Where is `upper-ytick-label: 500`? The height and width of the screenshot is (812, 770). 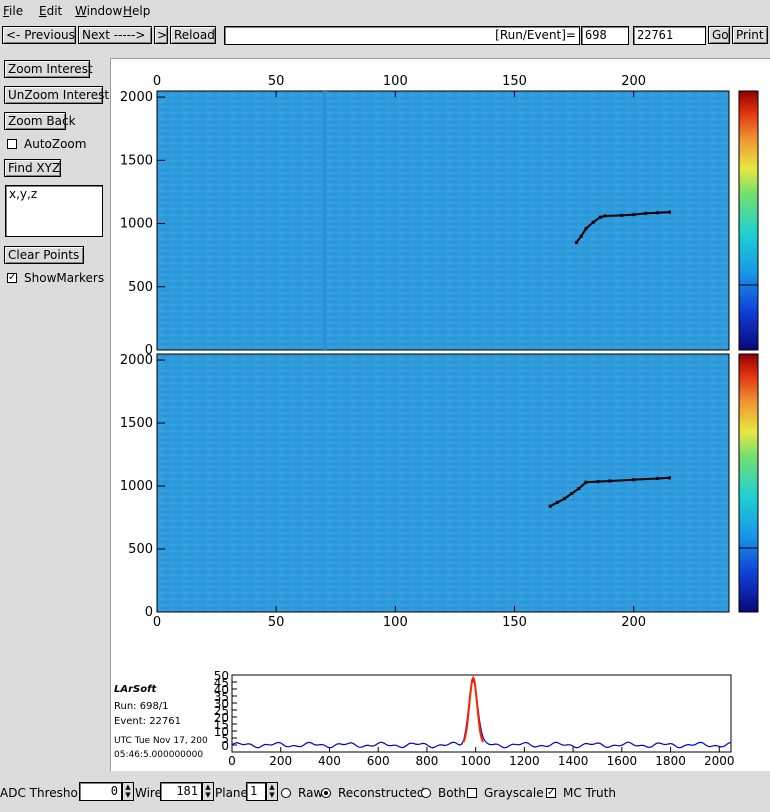
upper-ytick-label: 500 is located at coordinates (140, 287).